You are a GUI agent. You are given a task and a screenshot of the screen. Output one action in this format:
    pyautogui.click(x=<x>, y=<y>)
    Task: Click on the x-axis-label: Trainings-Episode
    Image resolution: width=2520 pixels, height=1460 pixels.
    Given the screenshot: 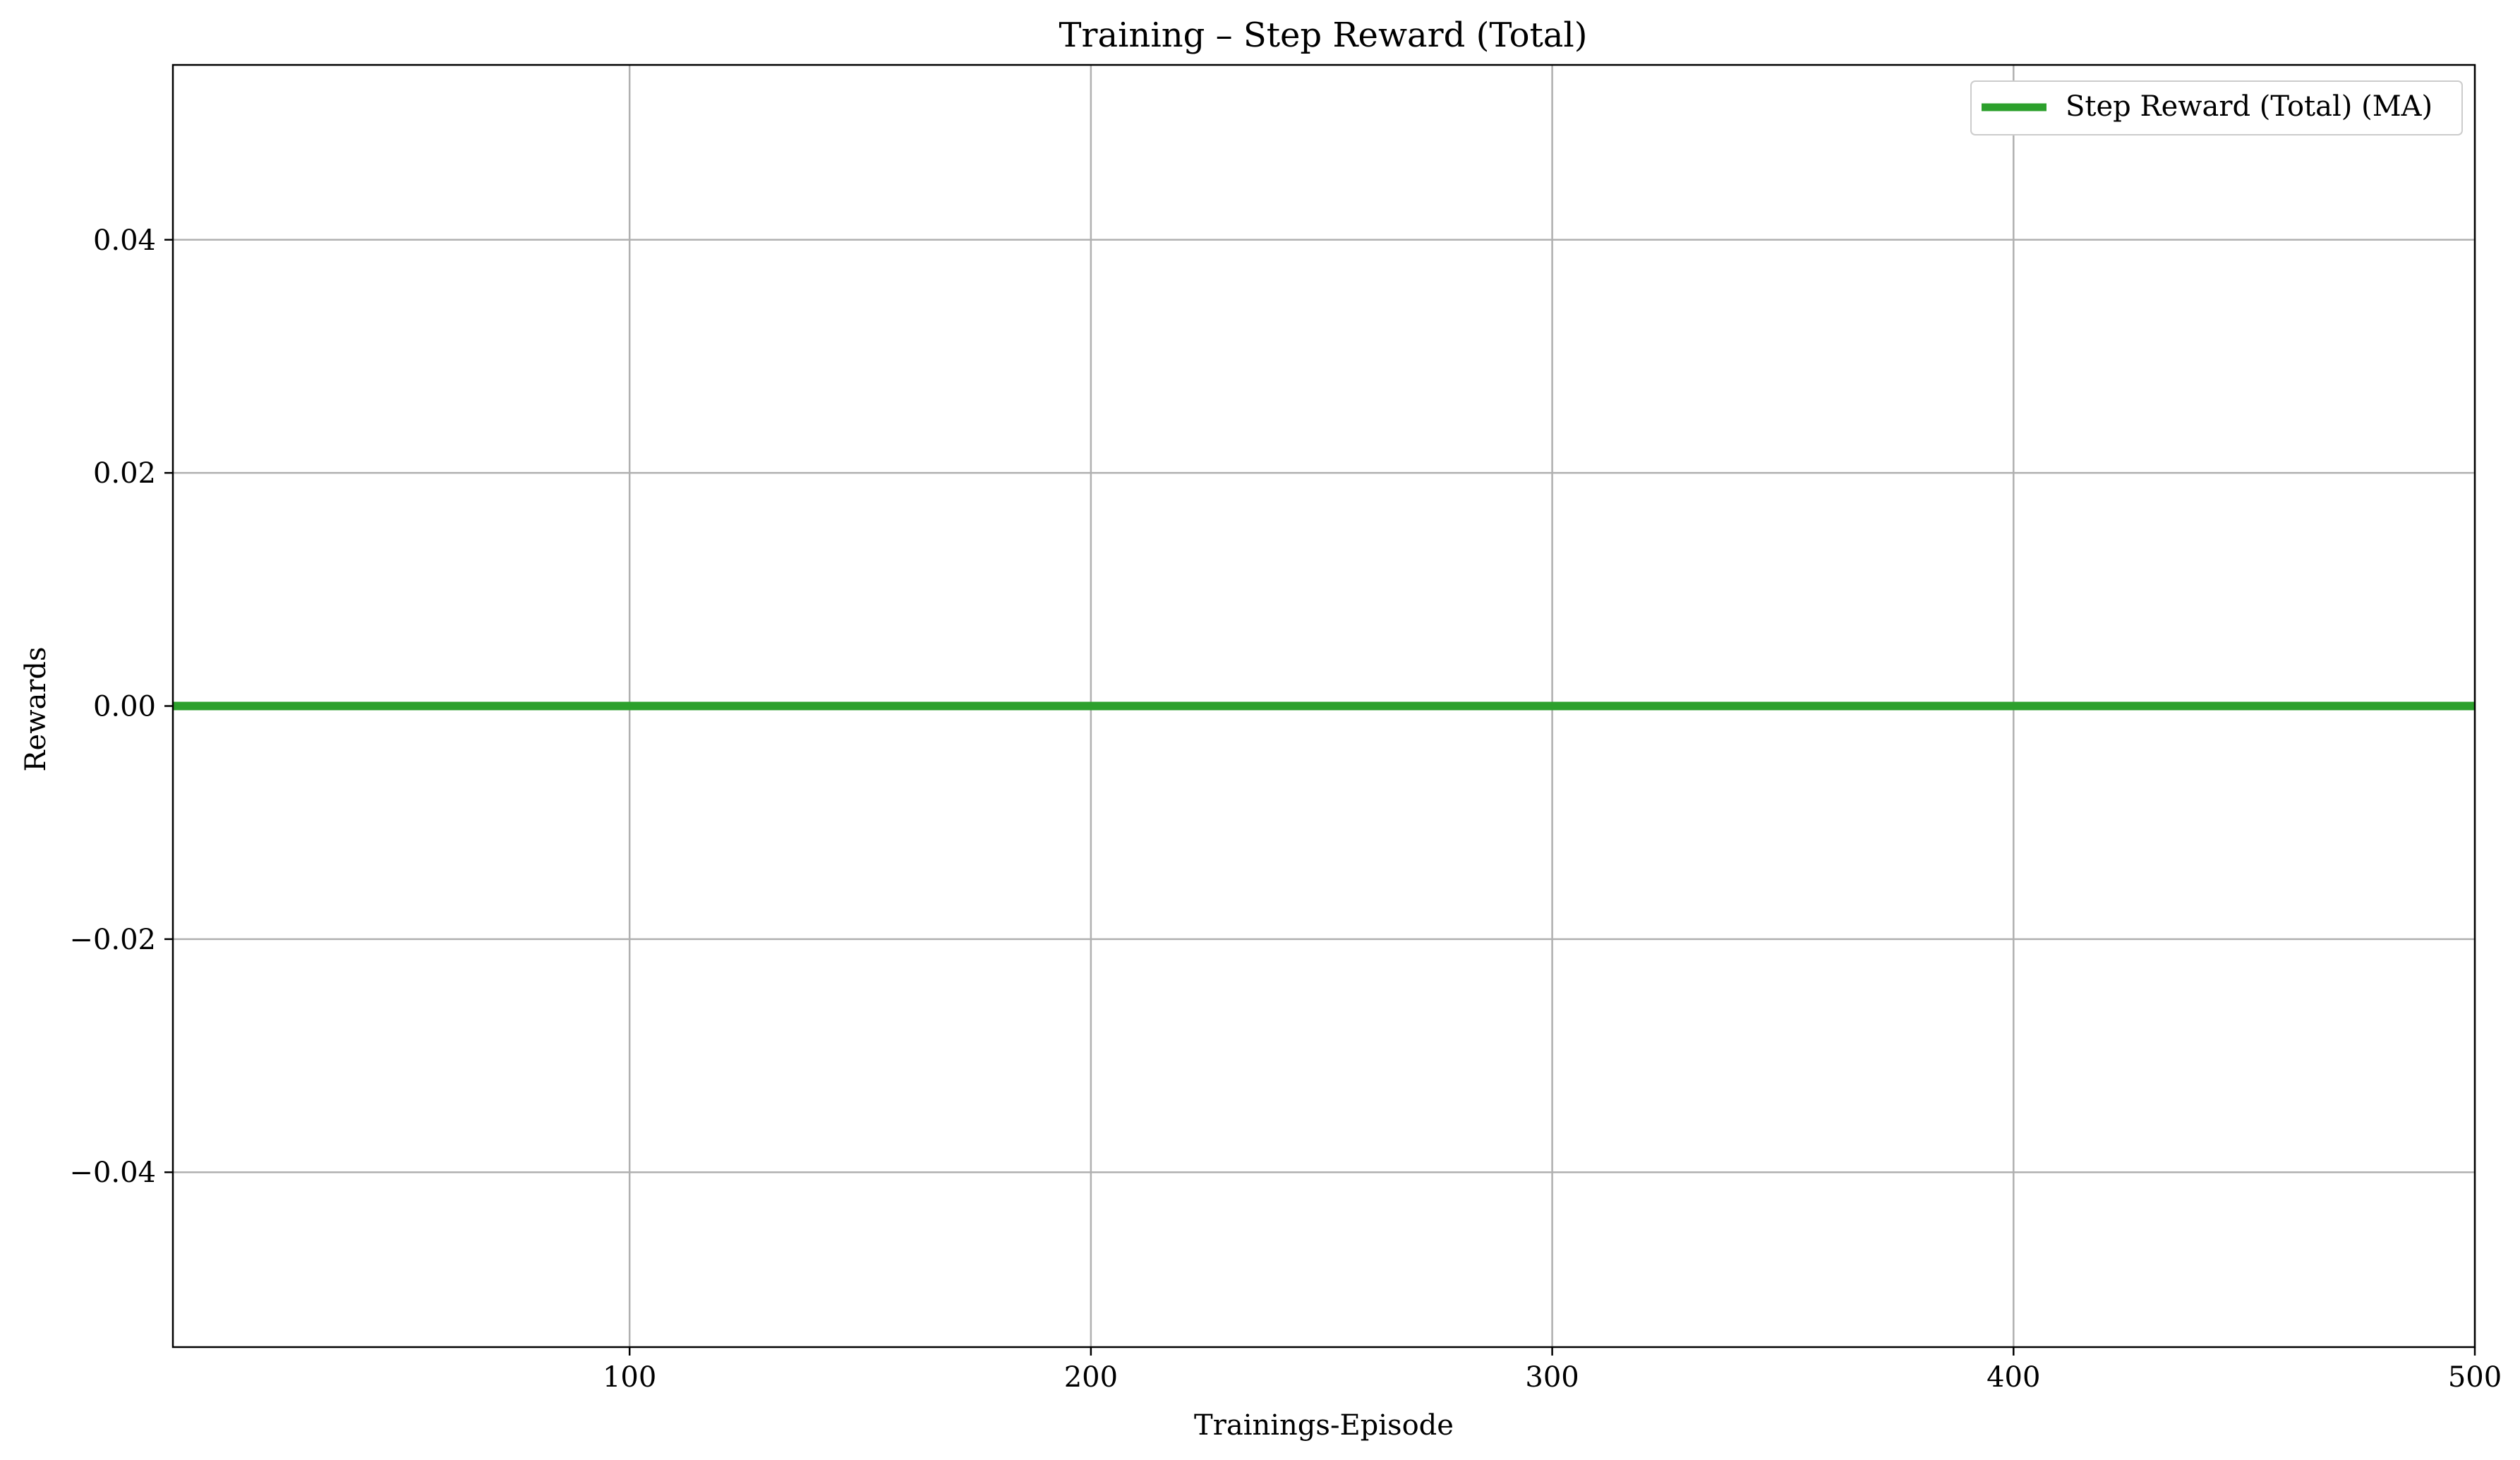 What is the action you would take?
    pyautogui.click(x=1324, y=1426)
    